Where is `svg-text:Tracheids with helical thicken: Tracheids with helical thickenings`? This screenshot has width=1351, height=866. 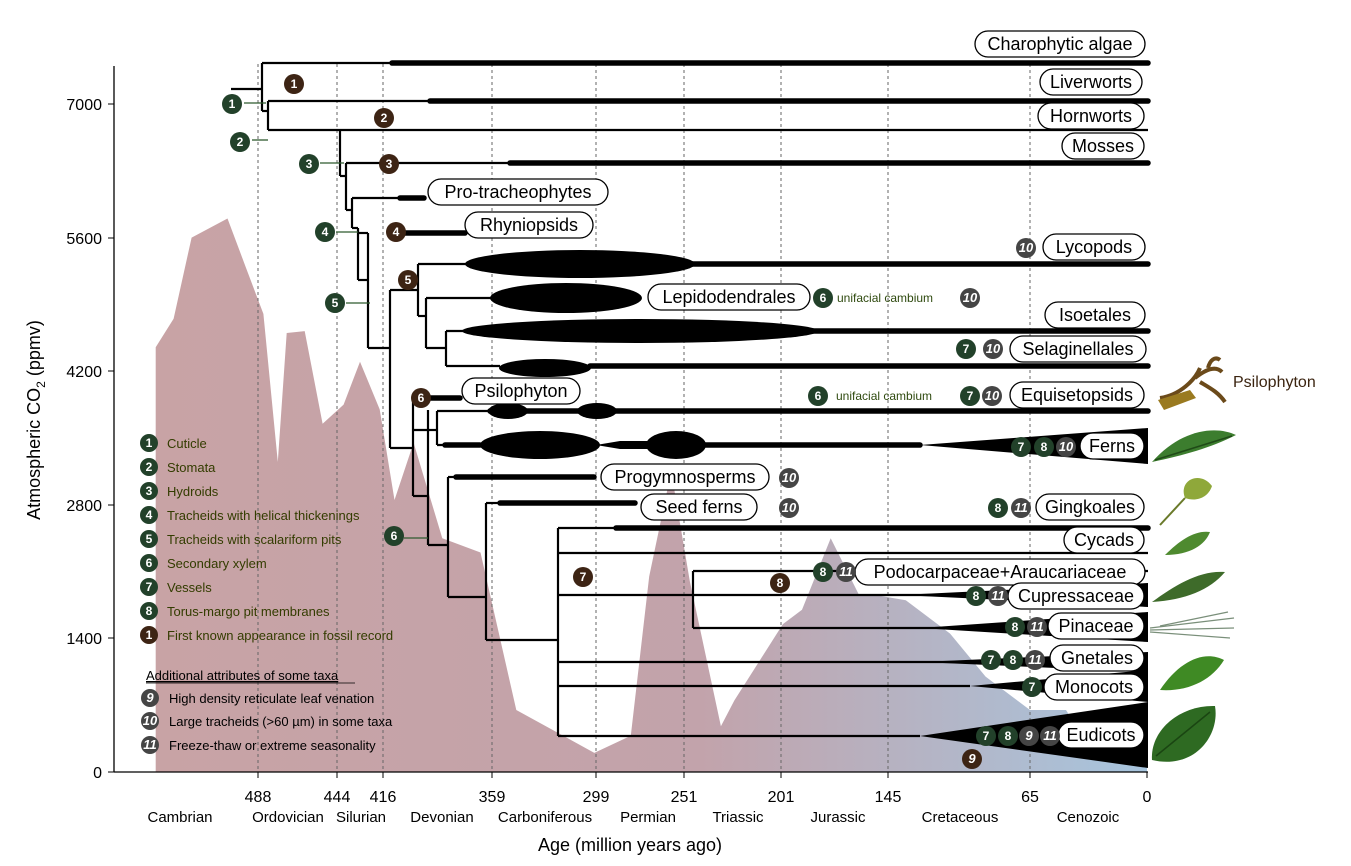 svg-text:Tracheids with helical thicken: Tracheids with helical thickenings is located at coordinates (263, 515).